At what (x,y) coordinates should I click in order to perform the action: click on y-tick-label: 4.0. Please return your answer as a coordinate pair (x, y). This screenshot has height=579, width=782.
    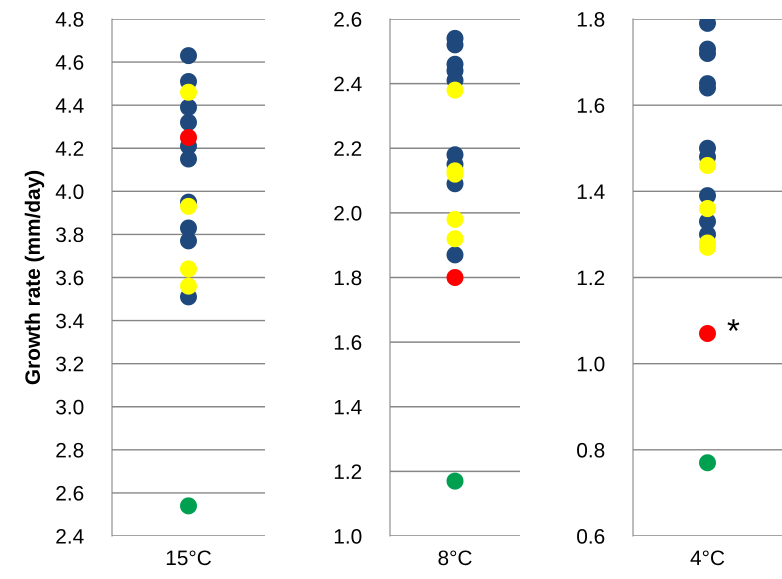
    Looking at the image, I should click on (70, 192).